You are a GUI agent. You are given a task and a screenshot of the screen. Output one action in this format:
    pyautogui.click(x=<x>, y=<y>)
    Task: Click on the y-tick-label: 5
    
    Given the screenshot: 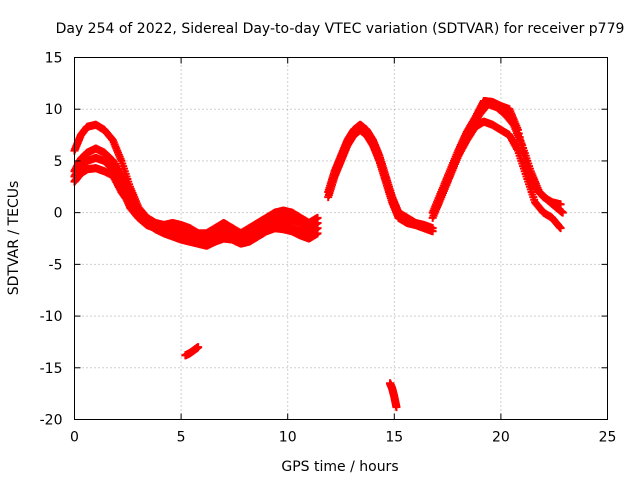 What is the action you would take?
    pyautogui.click(x=58, y=162)
    